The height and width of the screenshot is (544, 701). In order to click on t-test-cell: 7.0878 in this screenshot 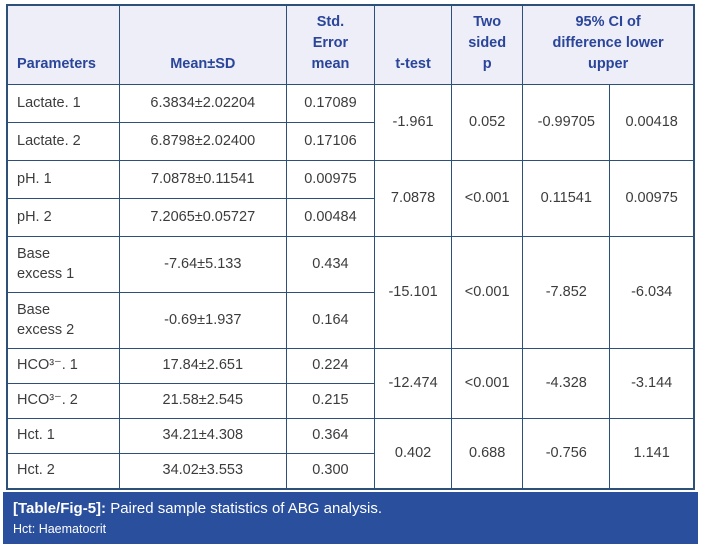, I will do `click(413, 199)`.